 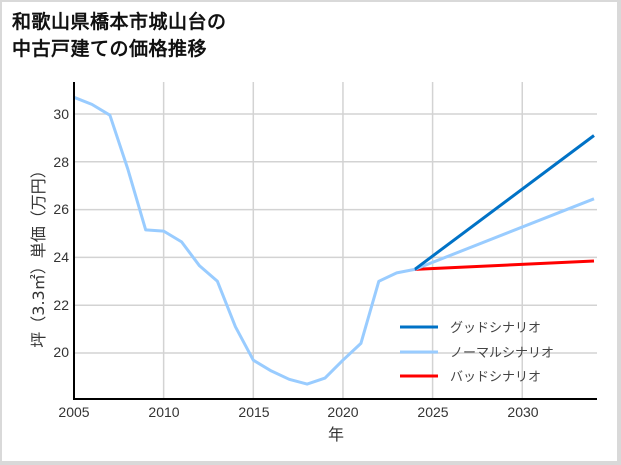 I want to click on legend-label-normal: ノーマルシナリオ, so click(x=502, y=353).